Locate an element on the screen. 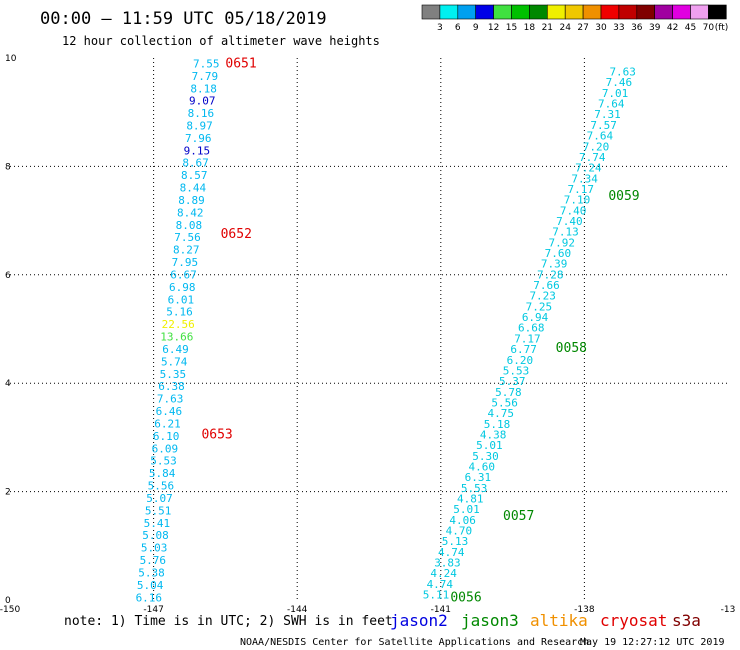 This screenshot has height=650, width=740. y-tick-label: 6 is located at coordinates (8, 276).